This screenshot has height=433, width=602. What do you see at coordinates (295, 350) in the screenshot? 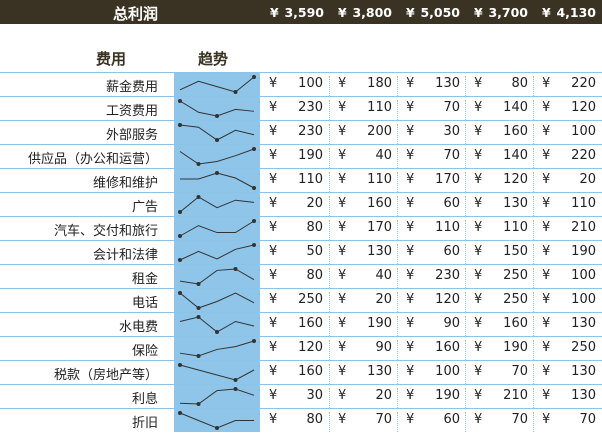
I see `expense-value-cell: ¥120` at bounding box center [295, 350].